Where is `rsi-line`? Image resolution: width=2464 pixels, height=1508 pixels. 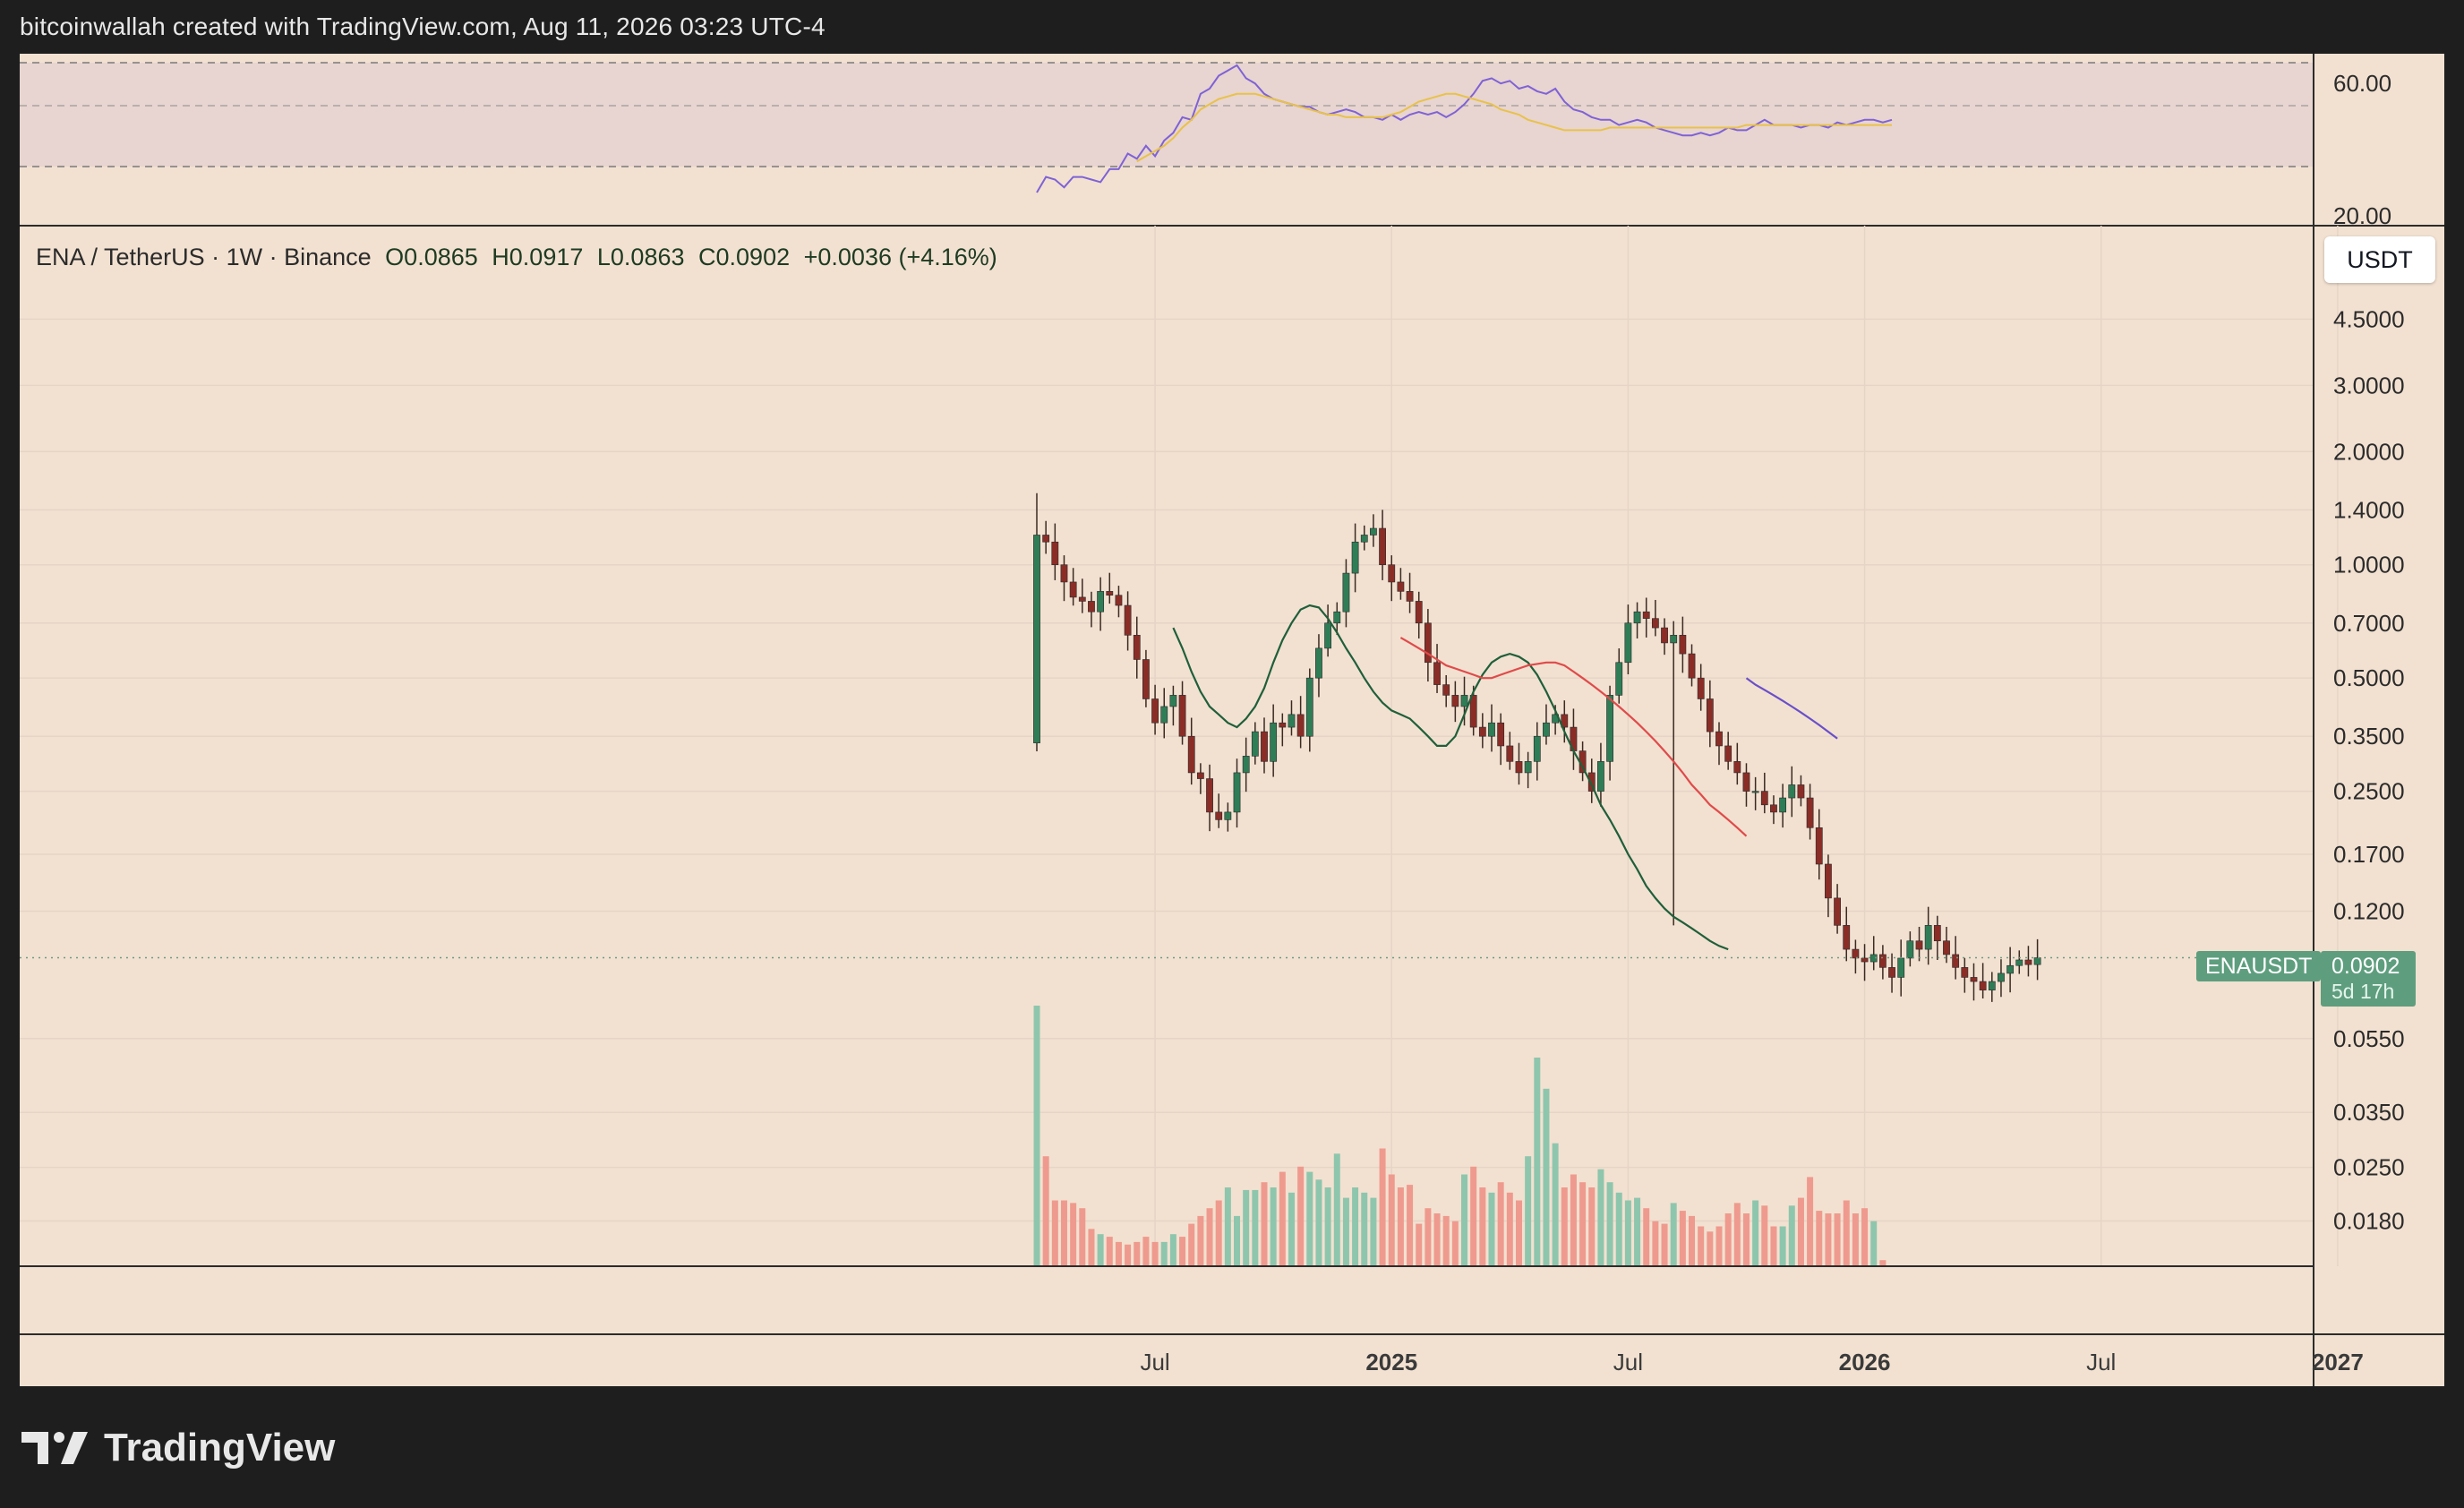
rsi-line is located at coordinates (1464, 128).